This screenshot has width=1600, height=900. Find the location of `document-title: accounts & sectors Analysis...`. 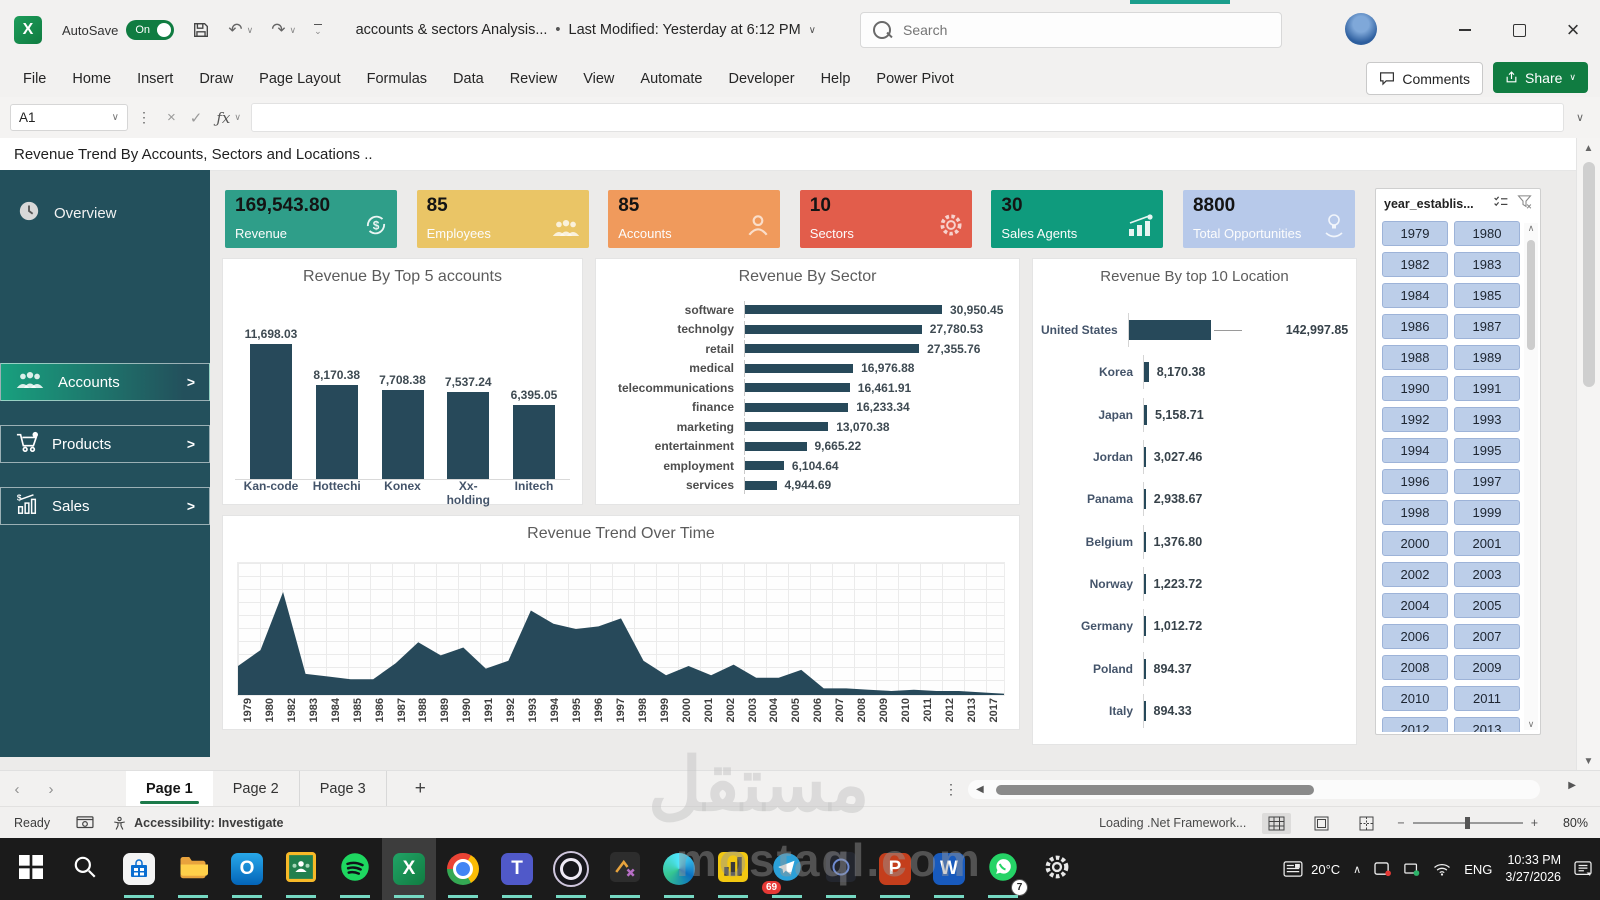

document-title: accounts & sectors Analysis... is located at coordinates (451, 30).